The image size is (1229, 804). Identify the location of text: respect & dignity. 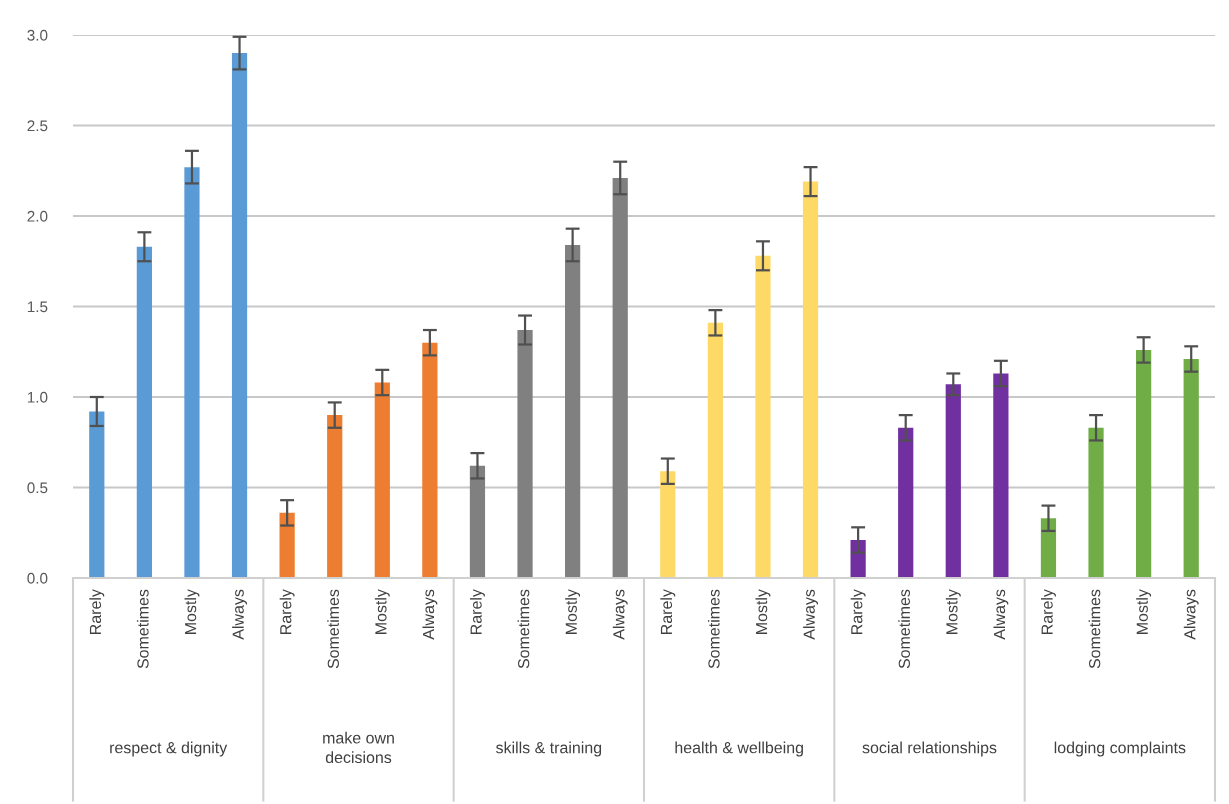
(169, 749).